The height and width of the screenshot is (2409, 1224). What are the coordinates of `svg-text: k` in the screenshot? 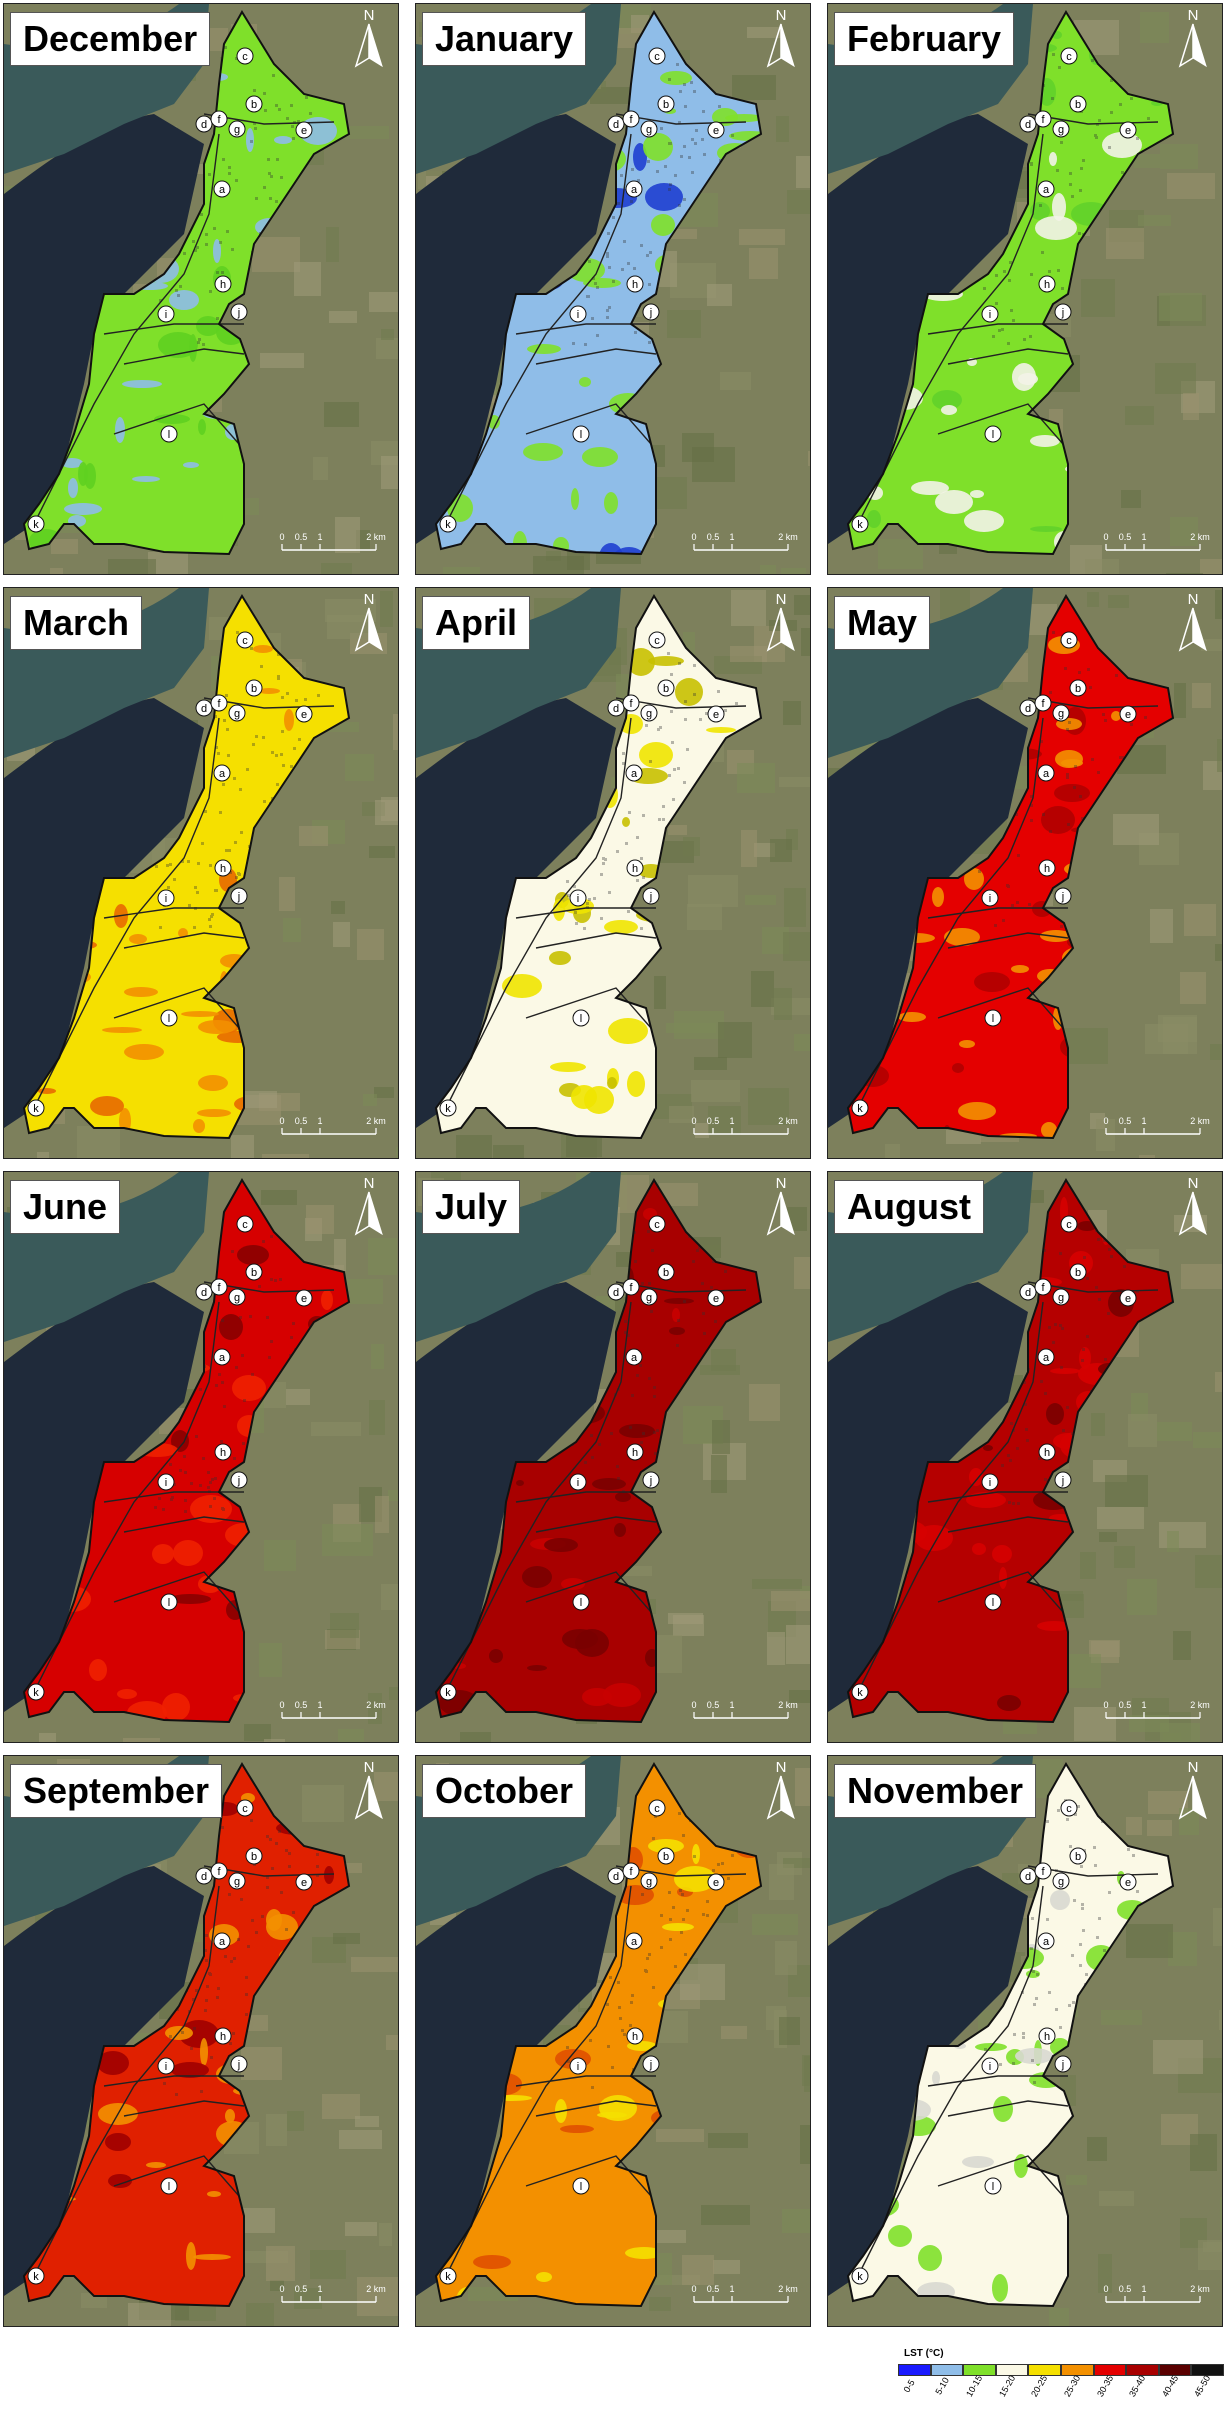 It's located at (860, 2277).